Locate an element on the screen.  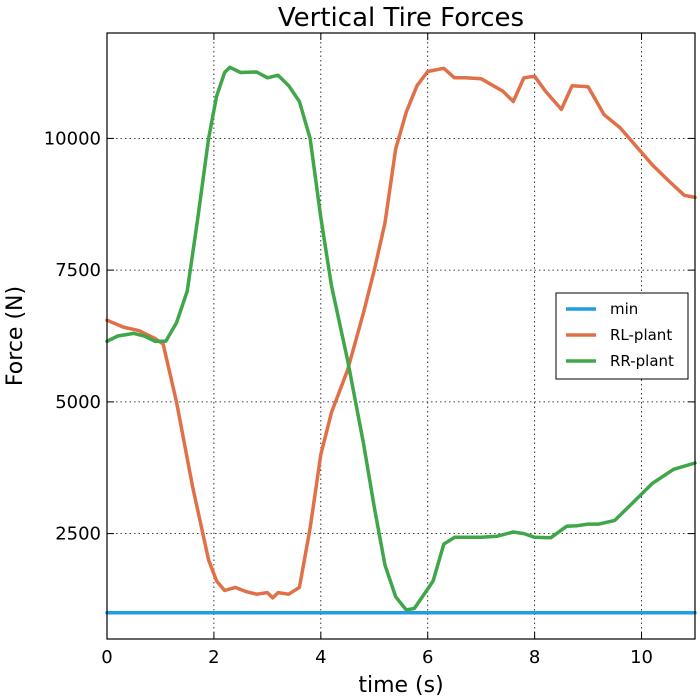
y-tick-label: 10000 is located at coordinates (72, 138).